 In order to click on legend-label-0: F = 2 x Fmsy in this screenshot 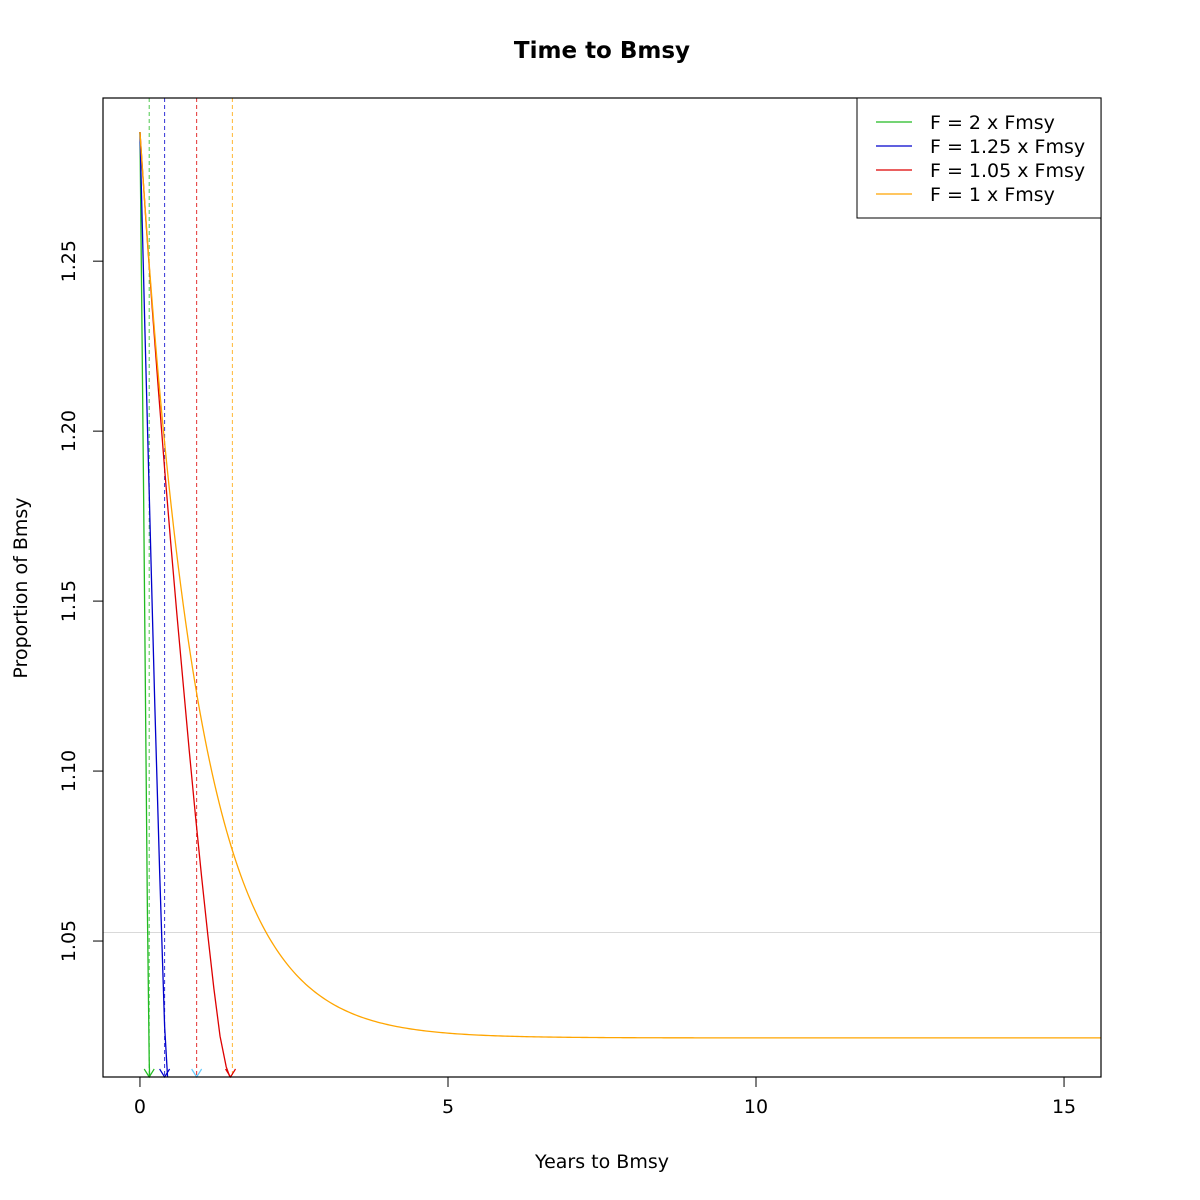, I will do `click(992, 123)`.